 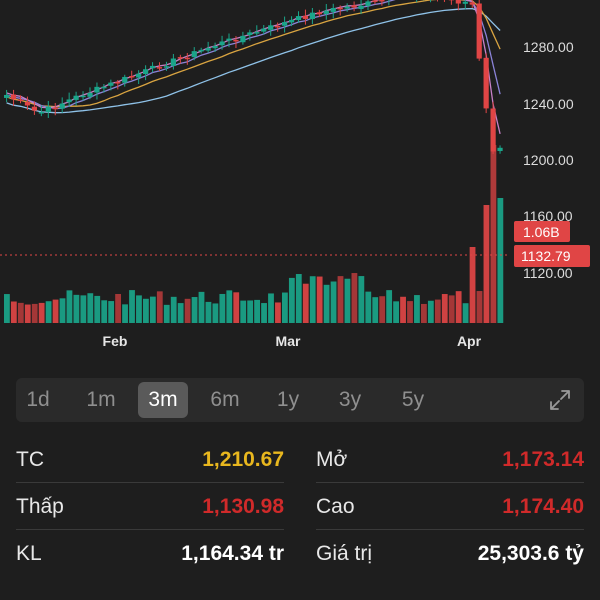 What do you see at coordinates (469, 341) in the screenshot?
I see `x-tick-apr: Apr` at bounding box center [469, 341].